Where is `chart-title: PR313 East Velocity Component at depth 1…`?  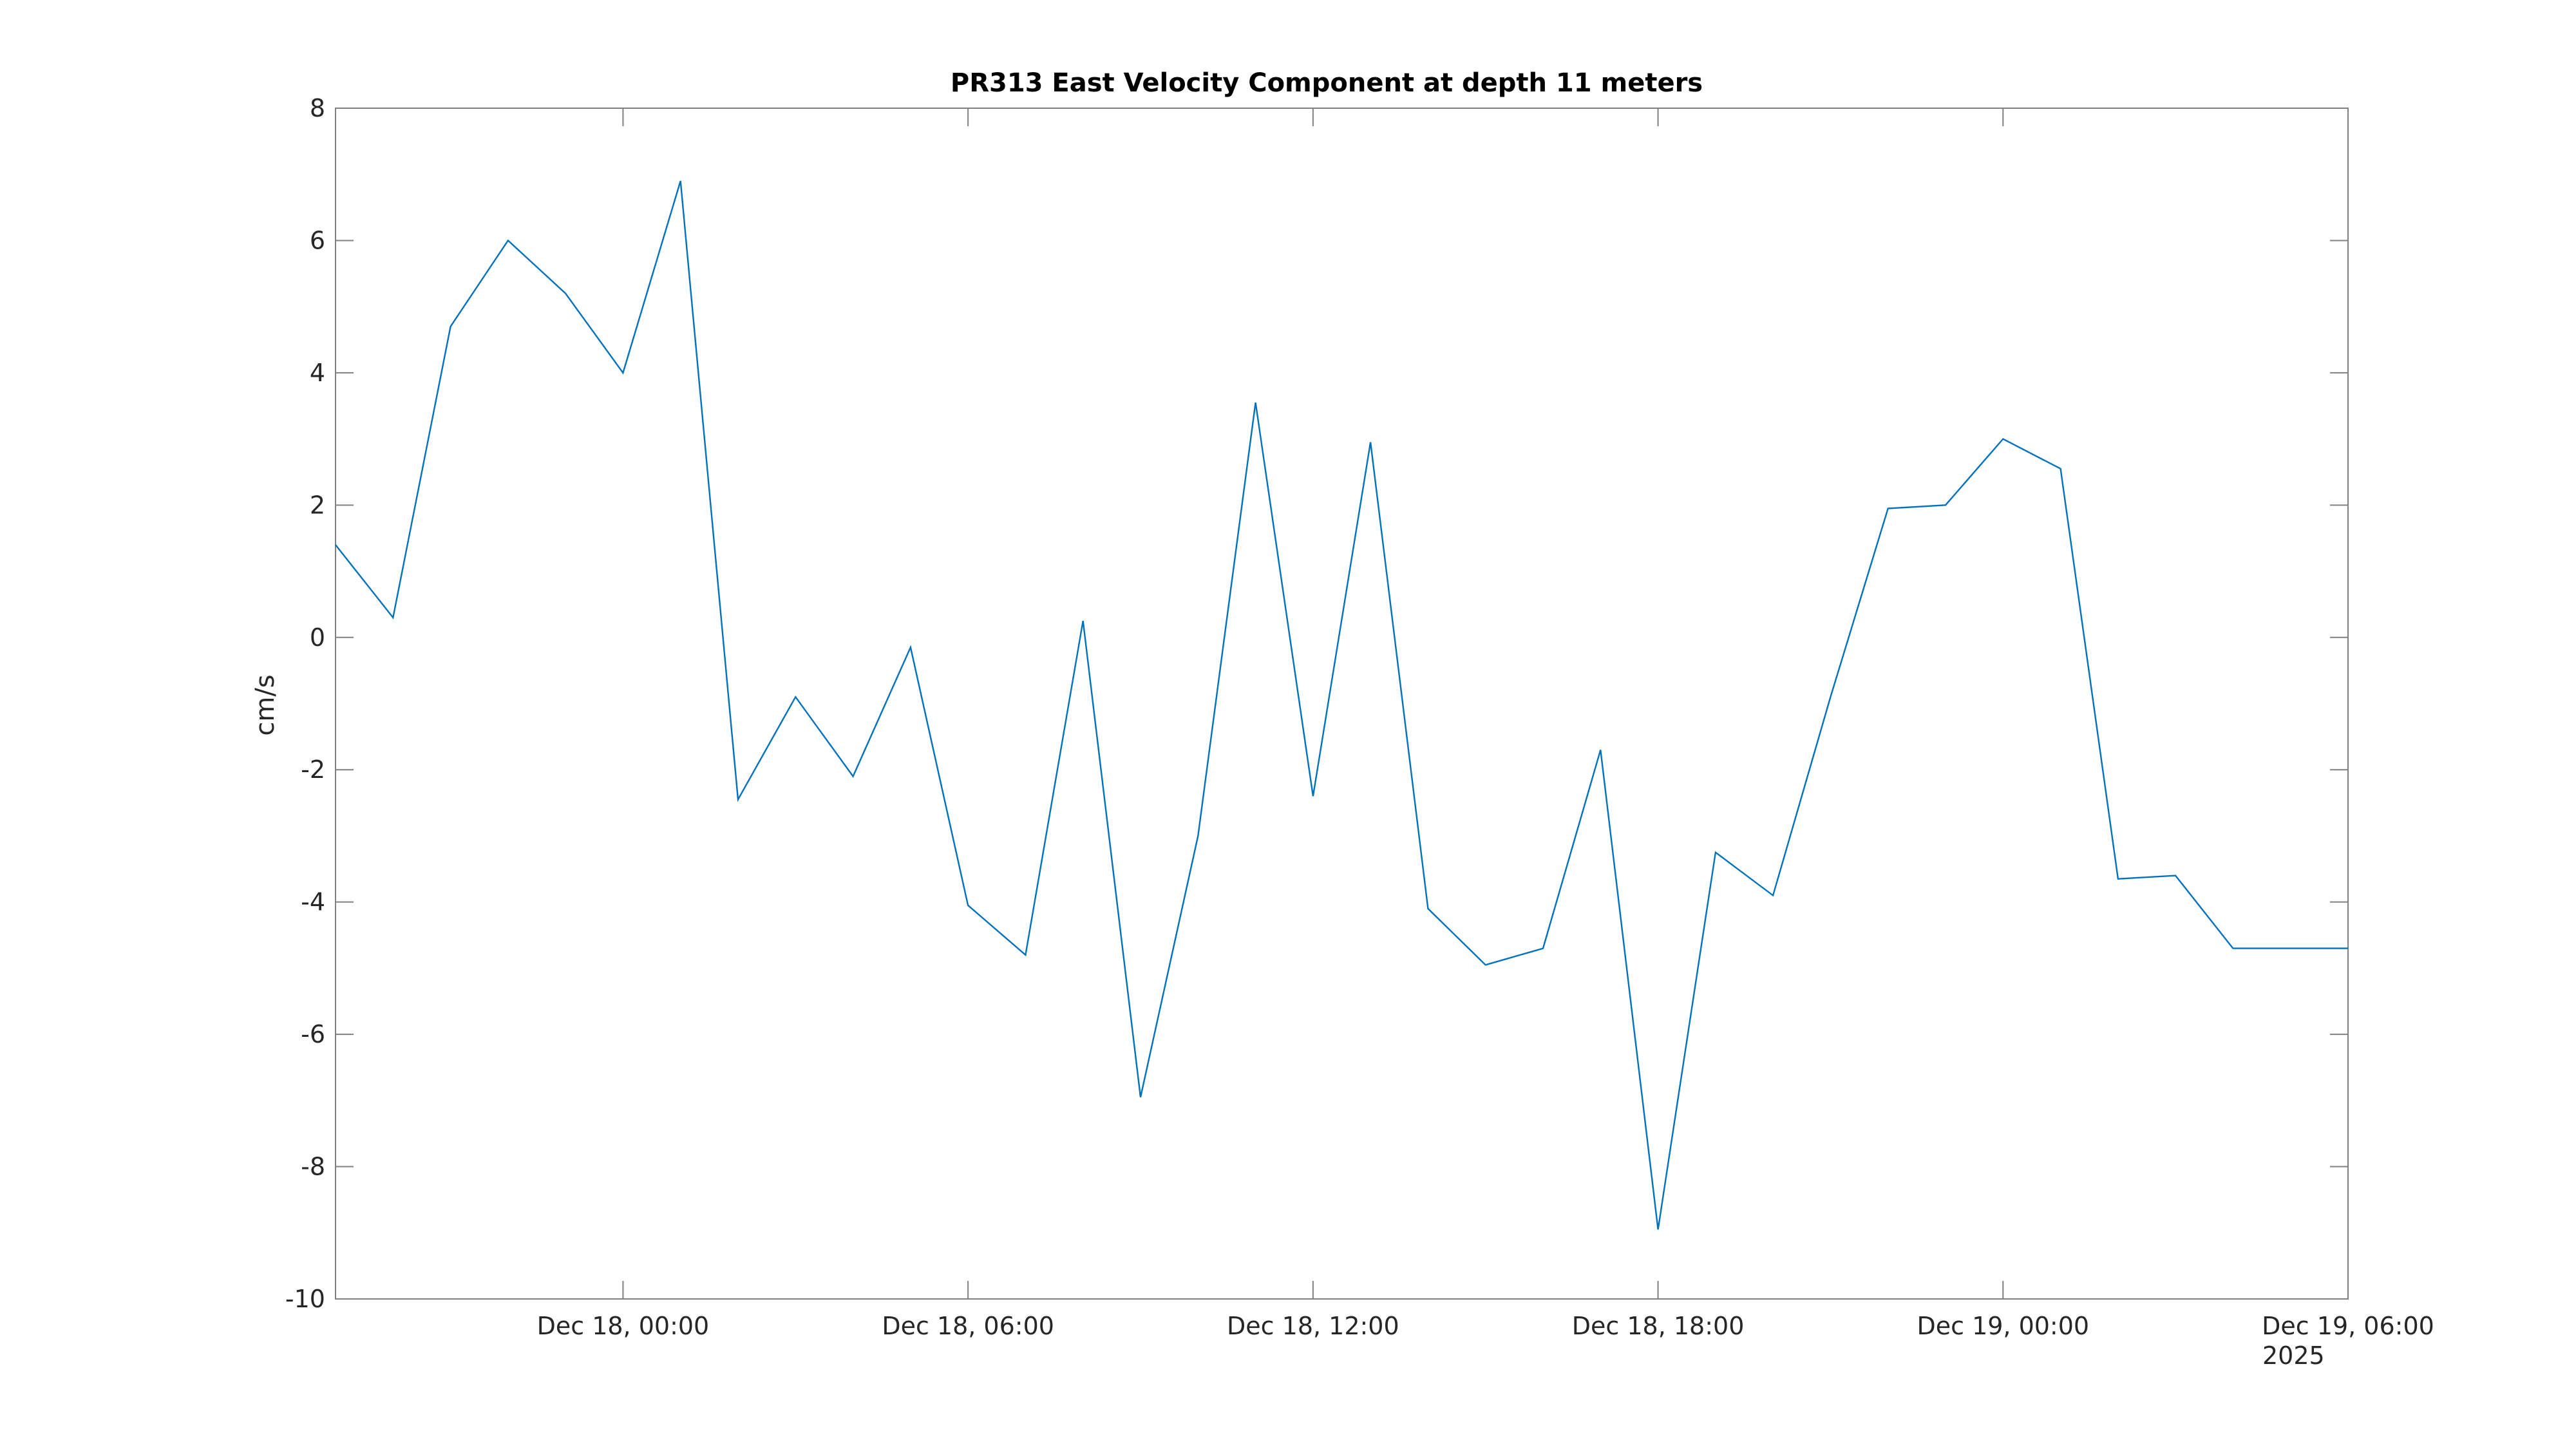
chart-title: PR313 East Velocity Component at depth 1… is located at coordinates (1327, 83).